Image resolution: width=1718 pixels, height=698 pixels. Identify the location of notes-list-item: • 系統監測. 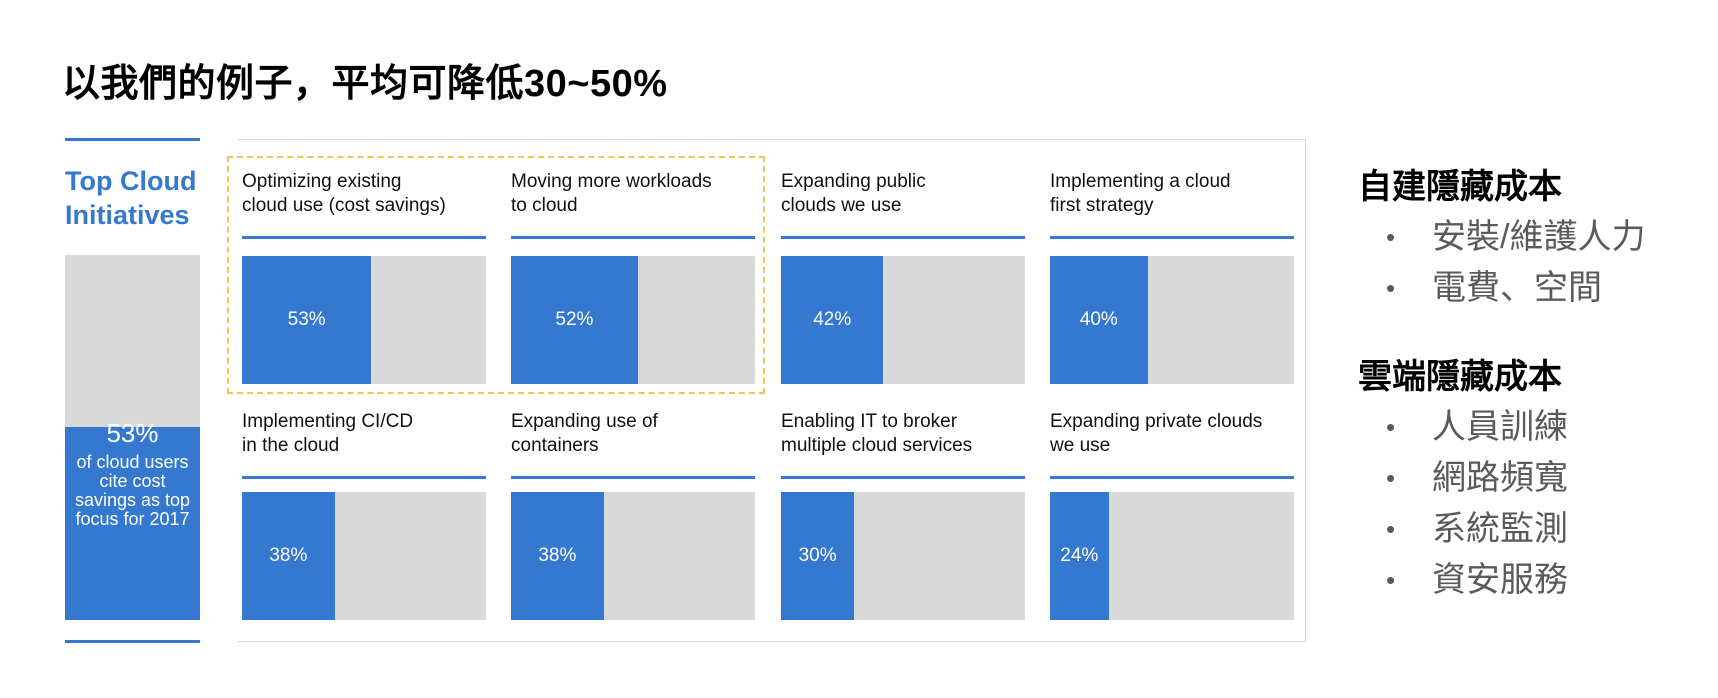
(1533, 529).